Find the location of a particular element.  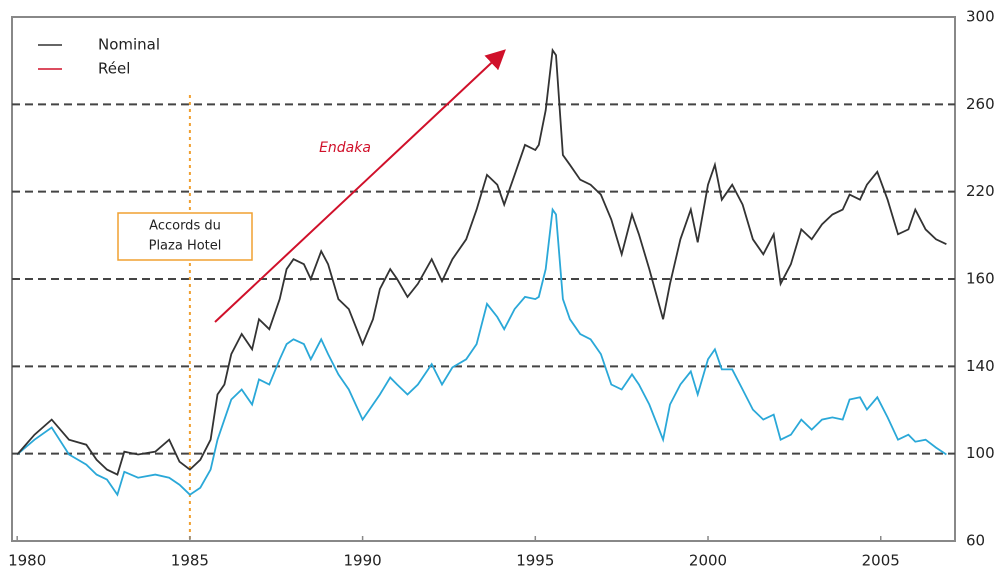

legend-label: Nominal is located at coordinates (129, 45).